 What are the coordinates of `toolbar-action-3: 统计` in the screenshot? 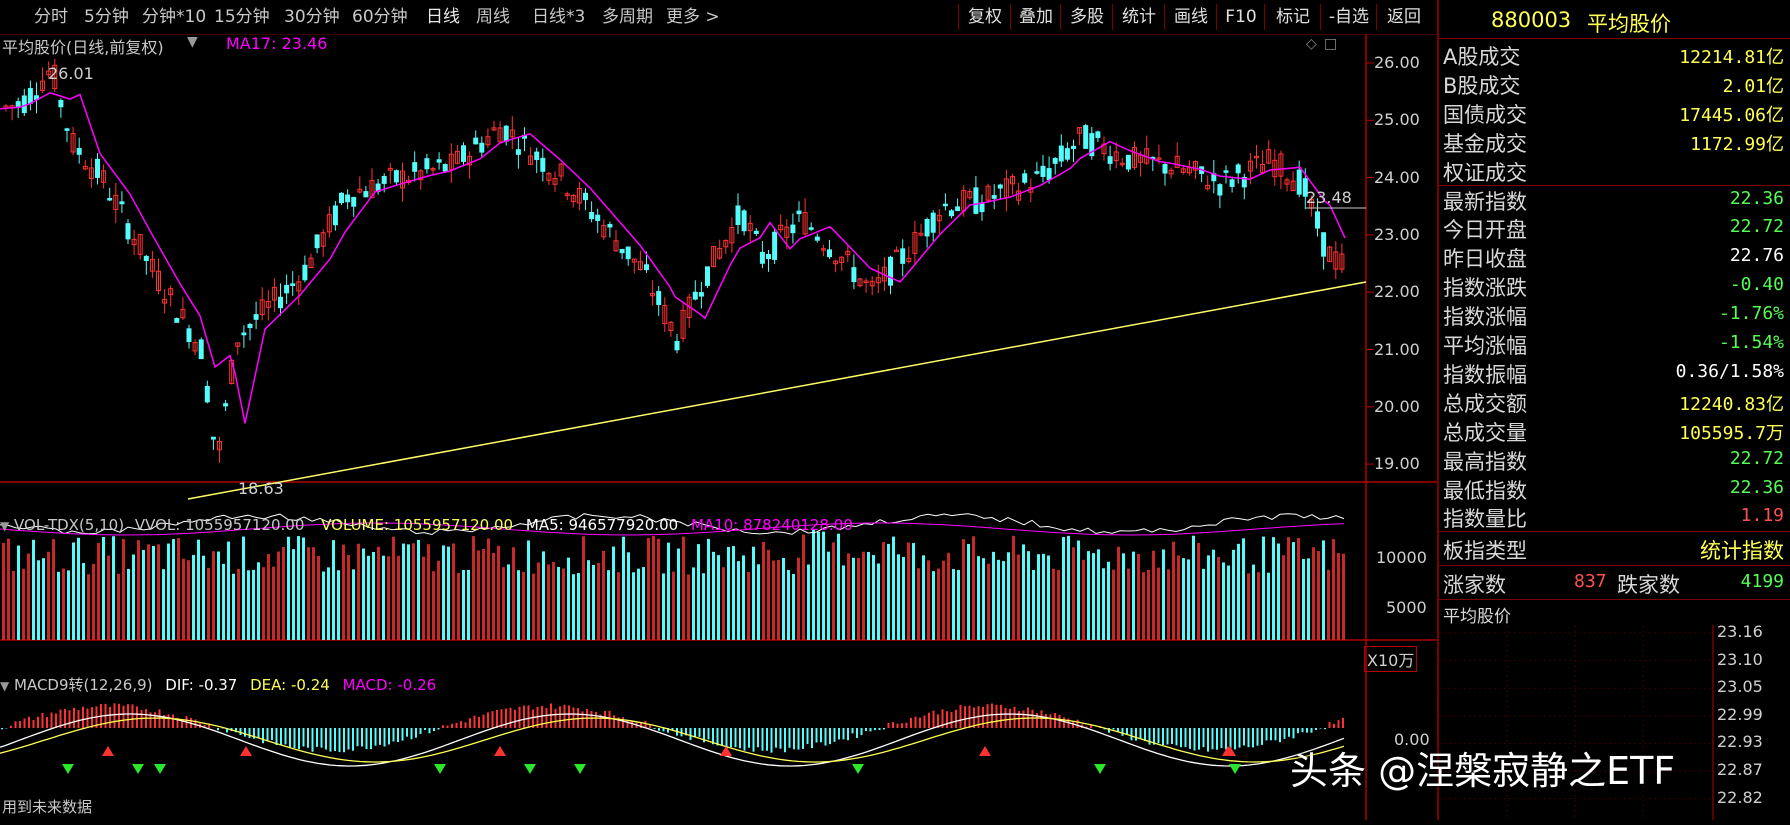 It's located at (1138, 17).